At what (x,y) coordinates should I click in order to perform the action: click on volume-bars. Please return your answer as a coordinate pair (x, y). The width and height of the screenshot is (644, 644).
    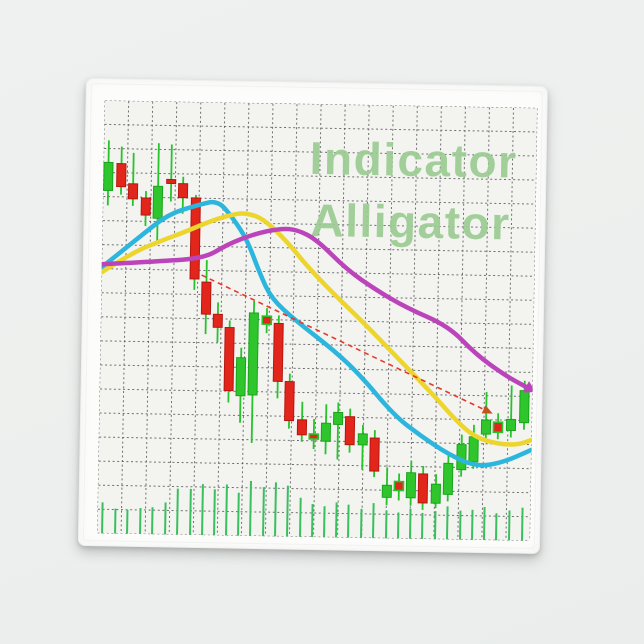
    Looking at the image, I should click on (312, 512).